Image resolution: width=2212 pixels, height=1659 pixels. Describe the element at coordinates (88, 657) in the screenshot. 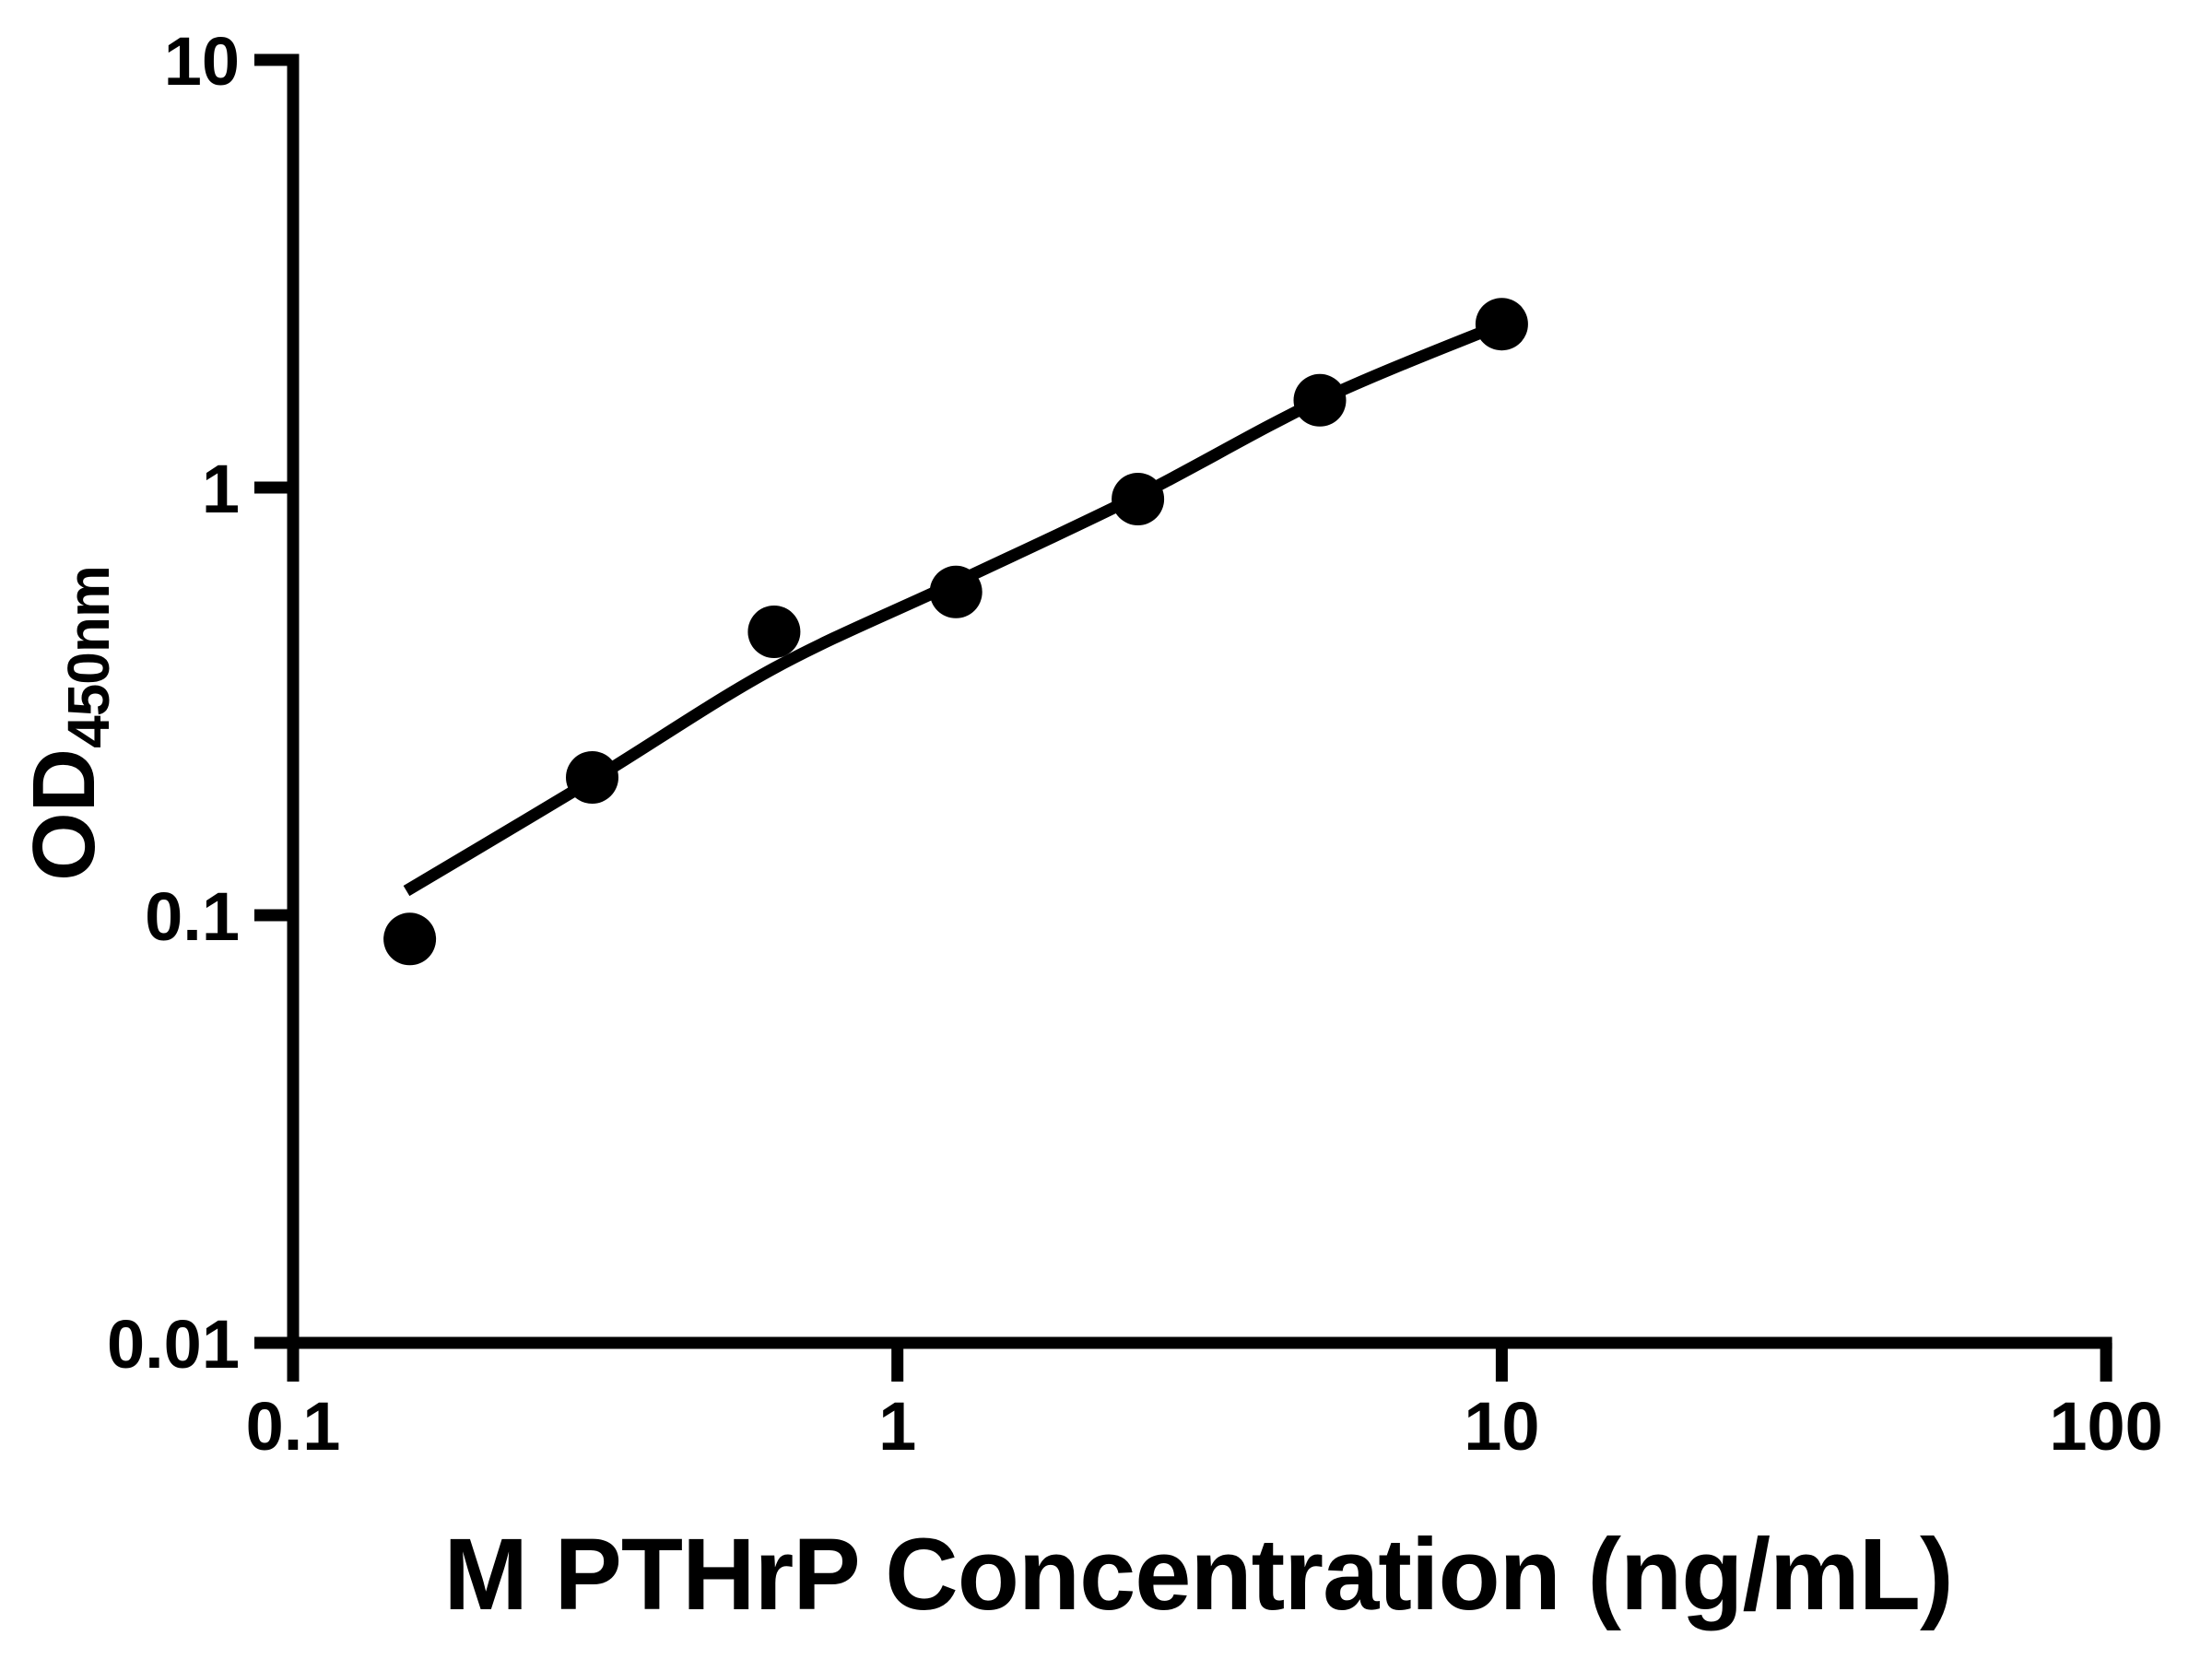

I see `y-axis-label-subscript: 450nm` at that location.